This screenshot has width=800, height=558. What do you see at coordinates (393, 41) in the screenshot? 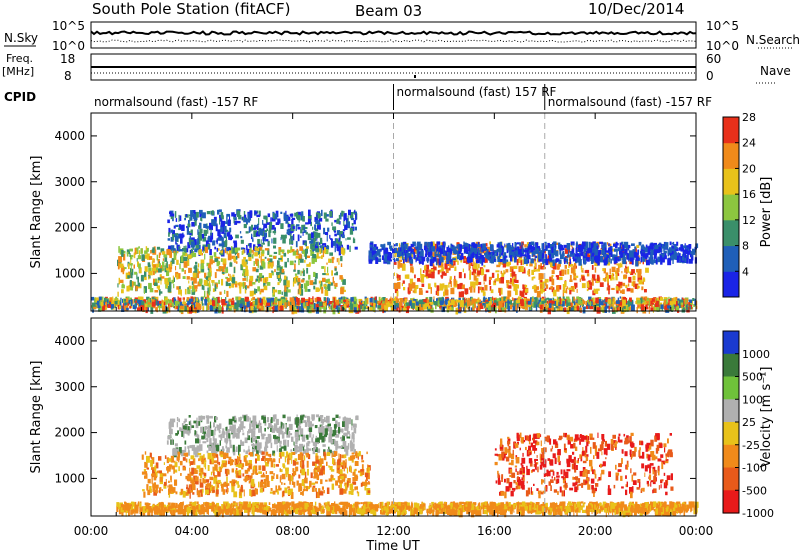
I see `nsearch-trace` at bounding box center [393, 41].